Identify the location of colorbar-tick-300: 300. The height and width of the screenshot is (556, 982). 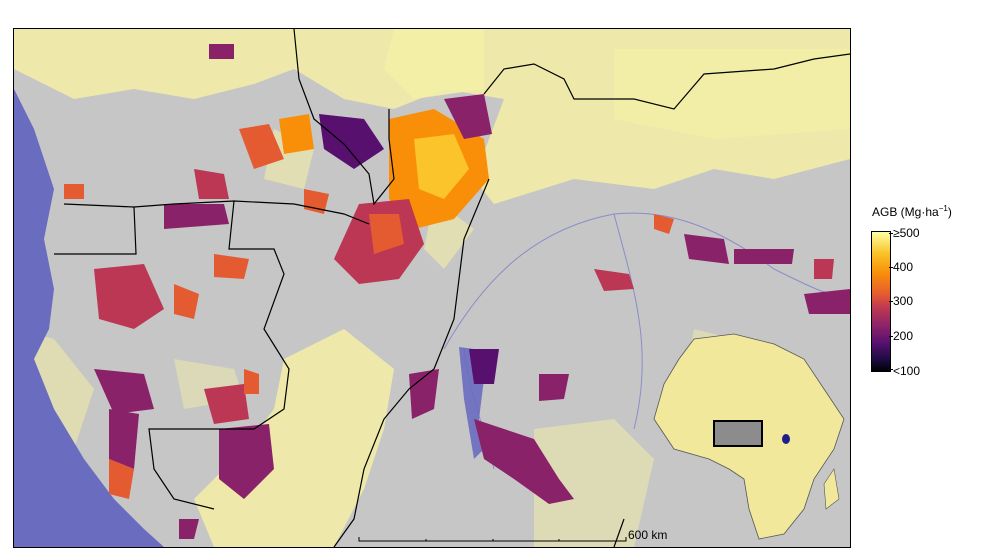
(903, 301).